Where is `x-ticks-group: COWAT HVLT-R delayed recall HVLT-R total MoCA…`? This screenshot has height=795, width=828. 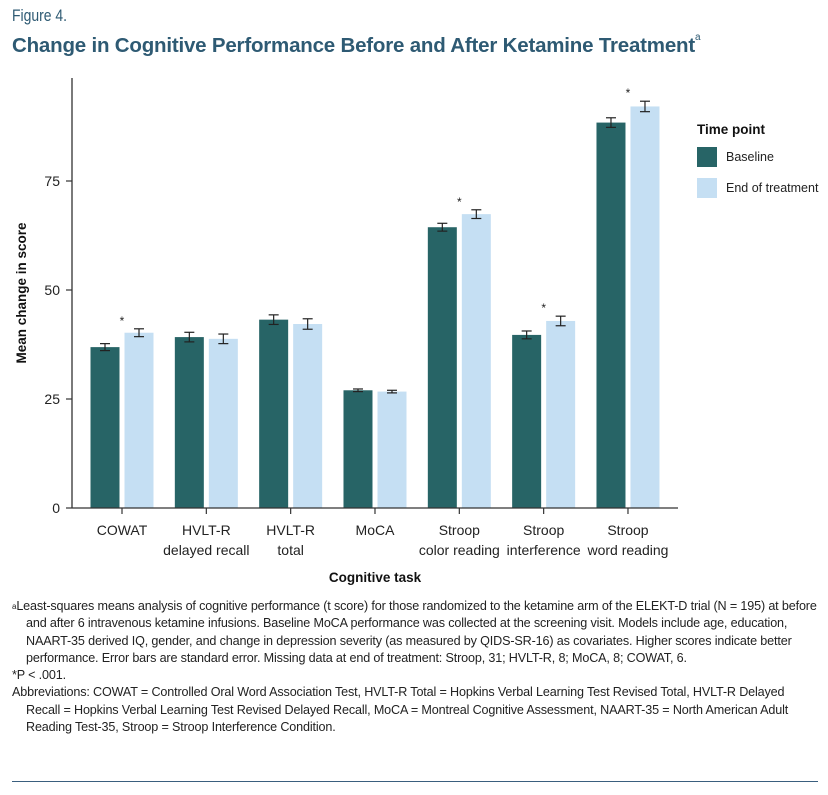
x-ticks-group: COWAT HVLT-R delayed recall HVLT-R total MoCA… is located at coordinates (383, 533).